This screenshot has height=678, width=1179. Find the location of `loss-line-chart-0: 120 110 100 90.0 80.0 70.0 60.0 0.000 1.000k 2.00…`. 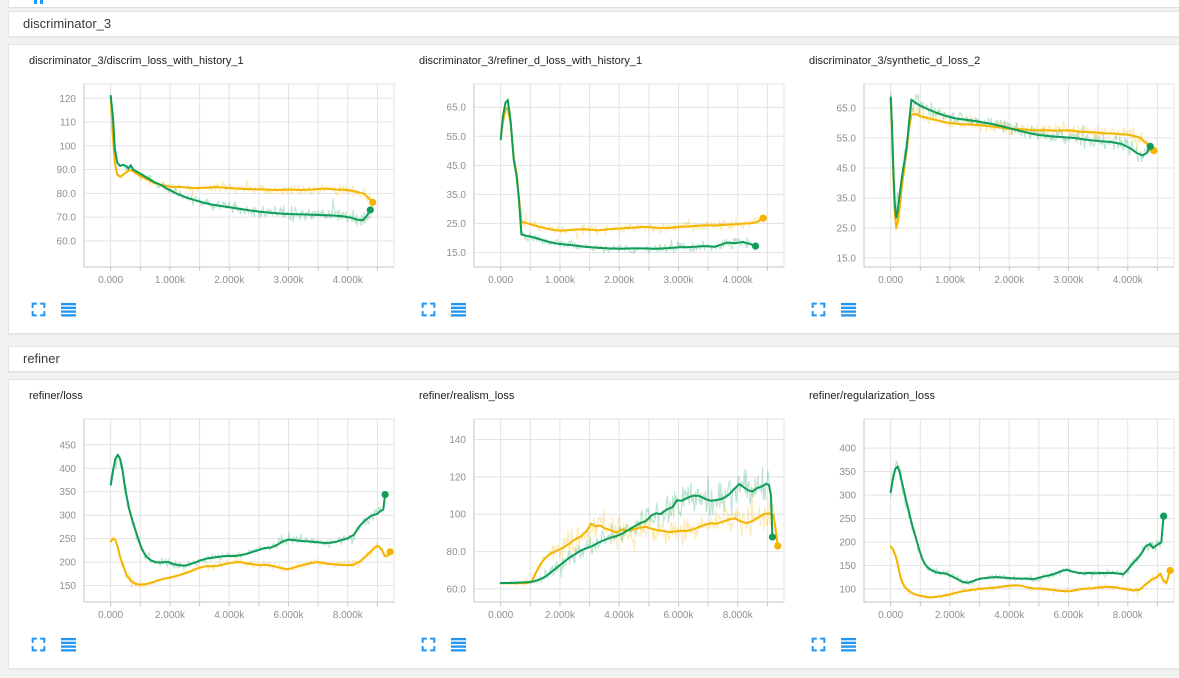

loss-line-chart-0: 120 110 100 90.0 80.0 70.0 60.0 0.000 1.000k 2.00… is located at coordinates (208, 186).